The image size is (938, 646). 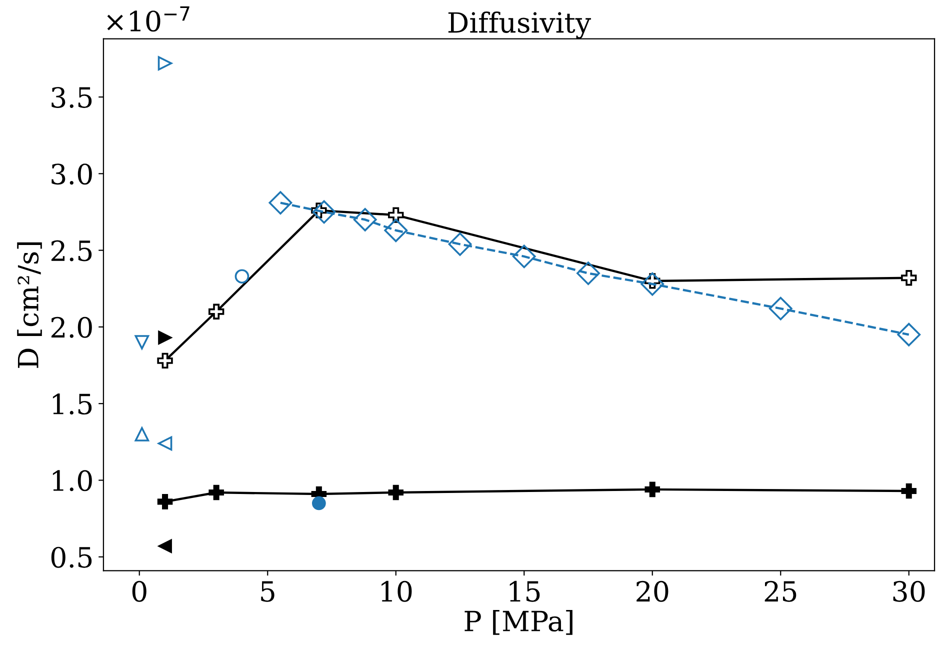 What do you see at coordinates (780, 591) in the screenshot?
I see `x-tick-label: 25` at bounding box center [780, 591].